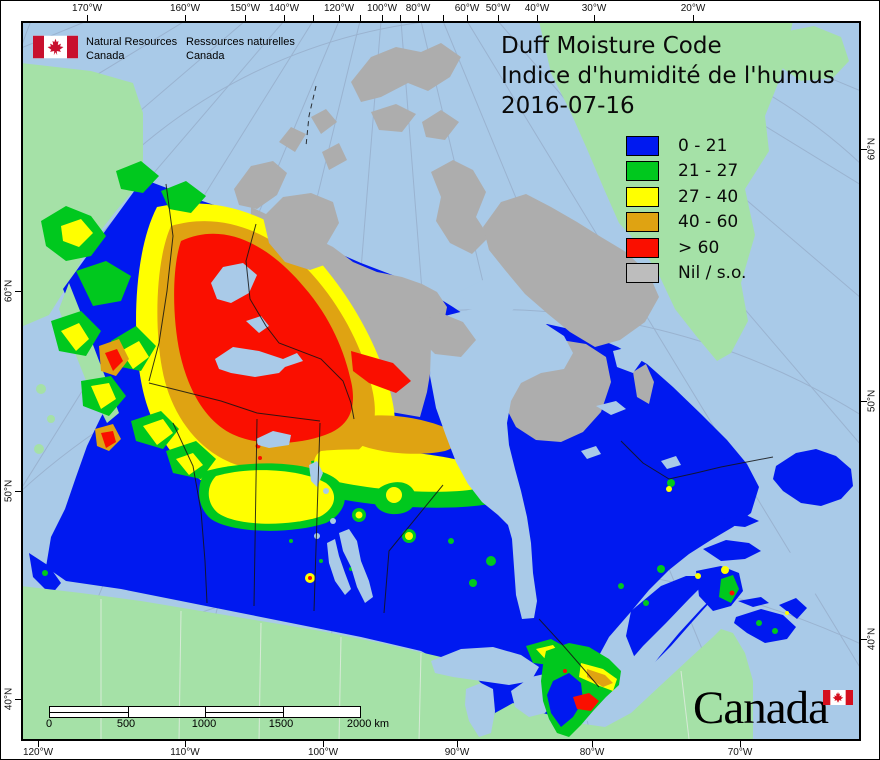 This screenshot has width=880, height=760. What do you see at coordinates (740, 752) in the screenshot?
I see `axis-label: 70°W` at bounding box center [740, 752].